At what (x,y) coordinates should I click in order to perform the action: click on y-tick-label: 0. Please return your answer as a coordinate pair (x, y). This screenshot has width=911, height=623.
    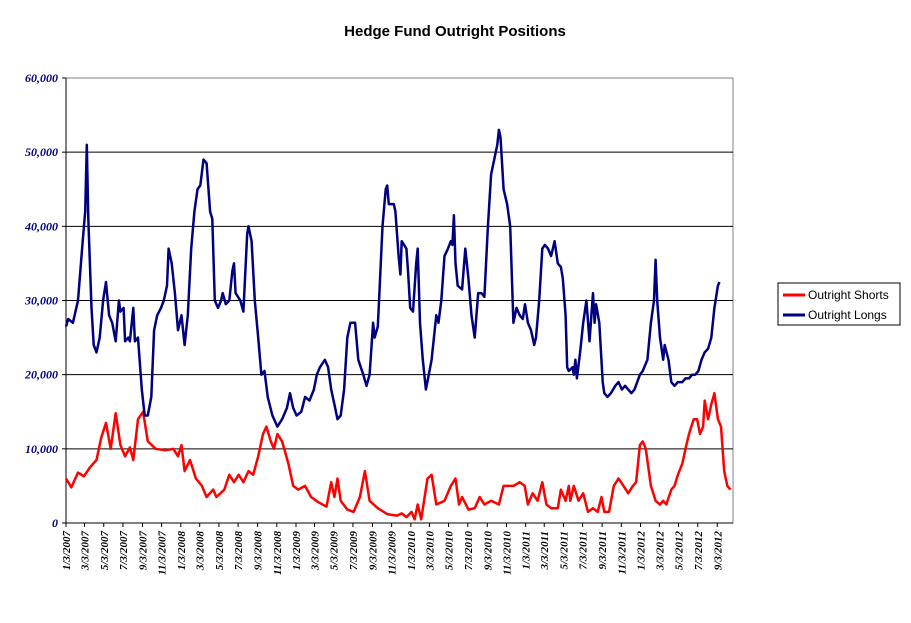
    Looking at the image, I should click on (55, 523).